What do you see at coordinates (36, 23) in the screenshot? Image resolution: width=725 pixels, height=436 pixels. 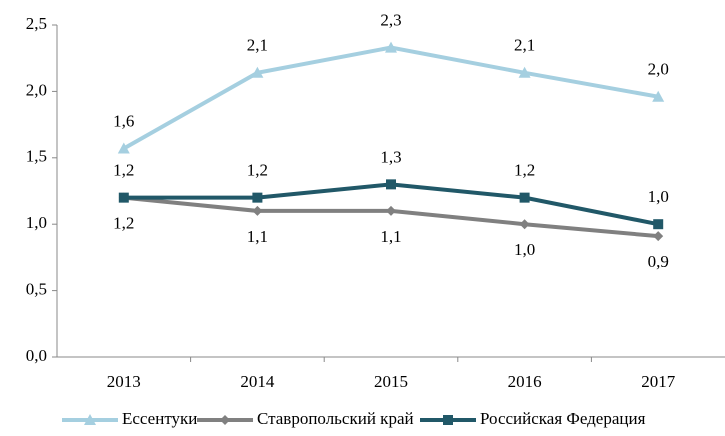 I see `y-tick-label: 2,5` at bounding box center [36, 23].